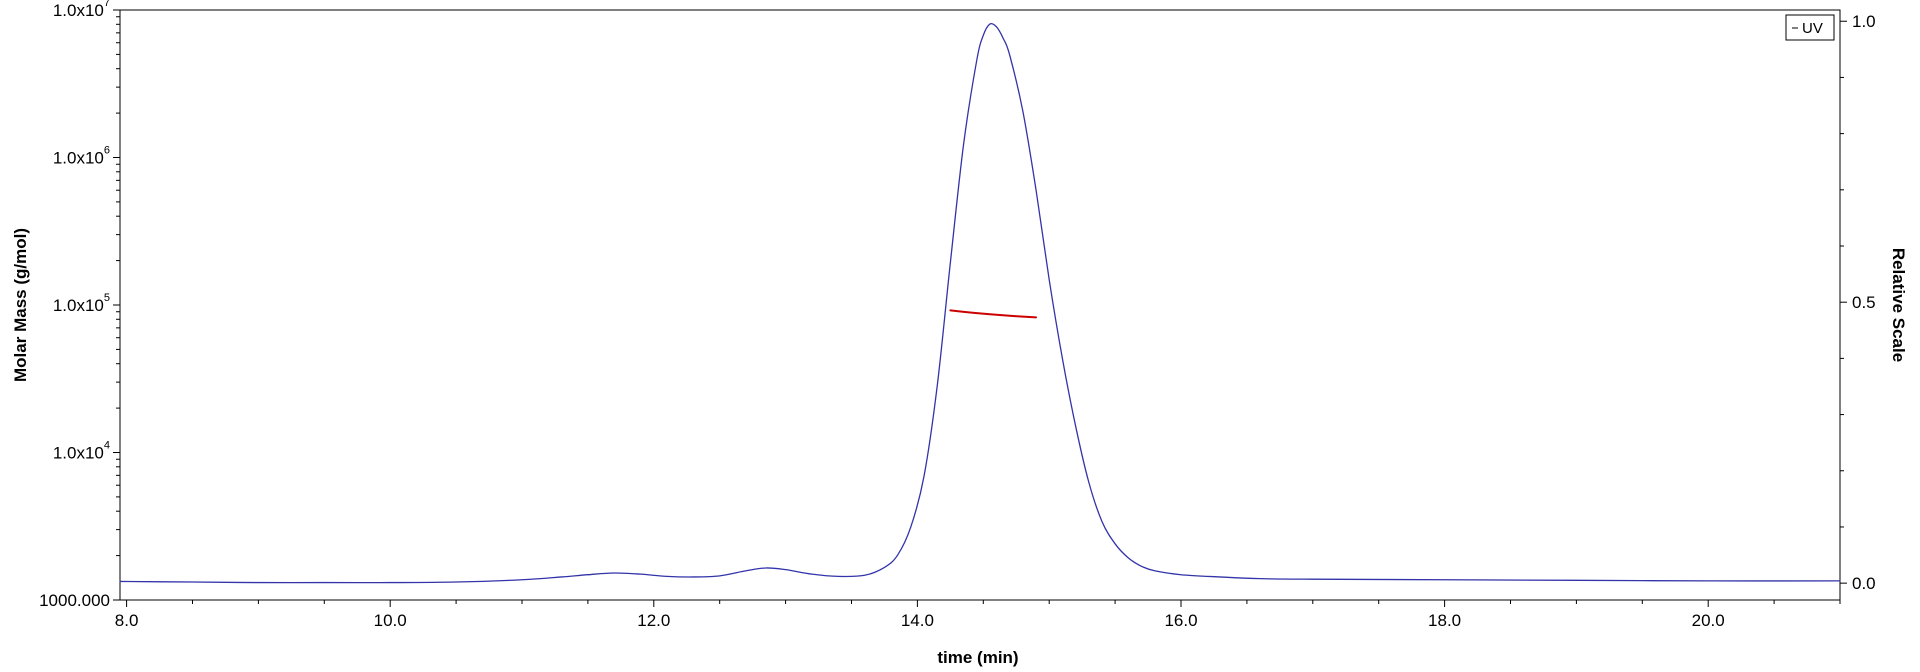 Image resolution: width=1920 pixels, height=672 pixels. Describe the element at coordinates (390, 620) in the screenshot. I see `x-tick-label: 10.0` at that location.